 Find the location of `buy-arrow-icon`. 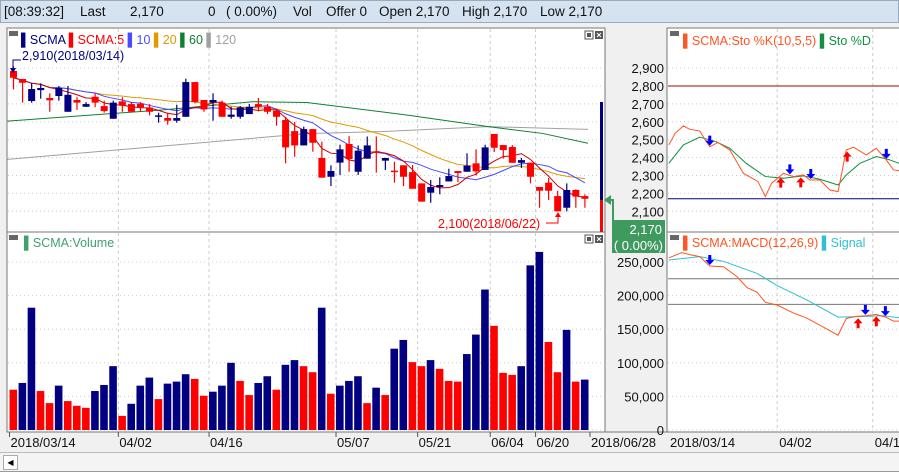

buy-arrow-icon is located at coordinates (847, 156).